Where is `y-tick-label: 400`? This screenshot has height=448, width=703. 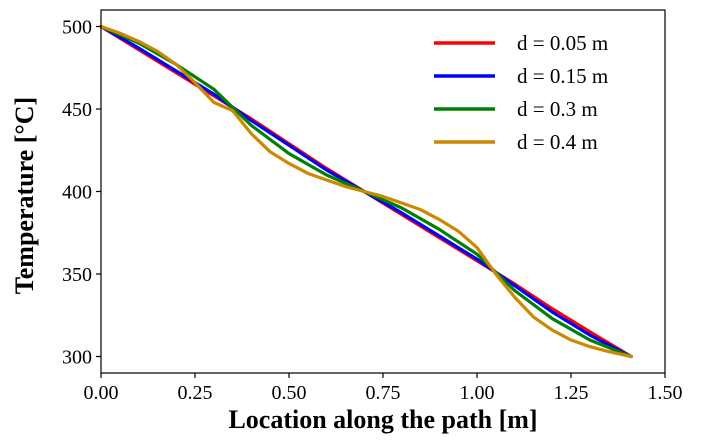 y-tick-label: 400 is located at coordinates (77, 193).